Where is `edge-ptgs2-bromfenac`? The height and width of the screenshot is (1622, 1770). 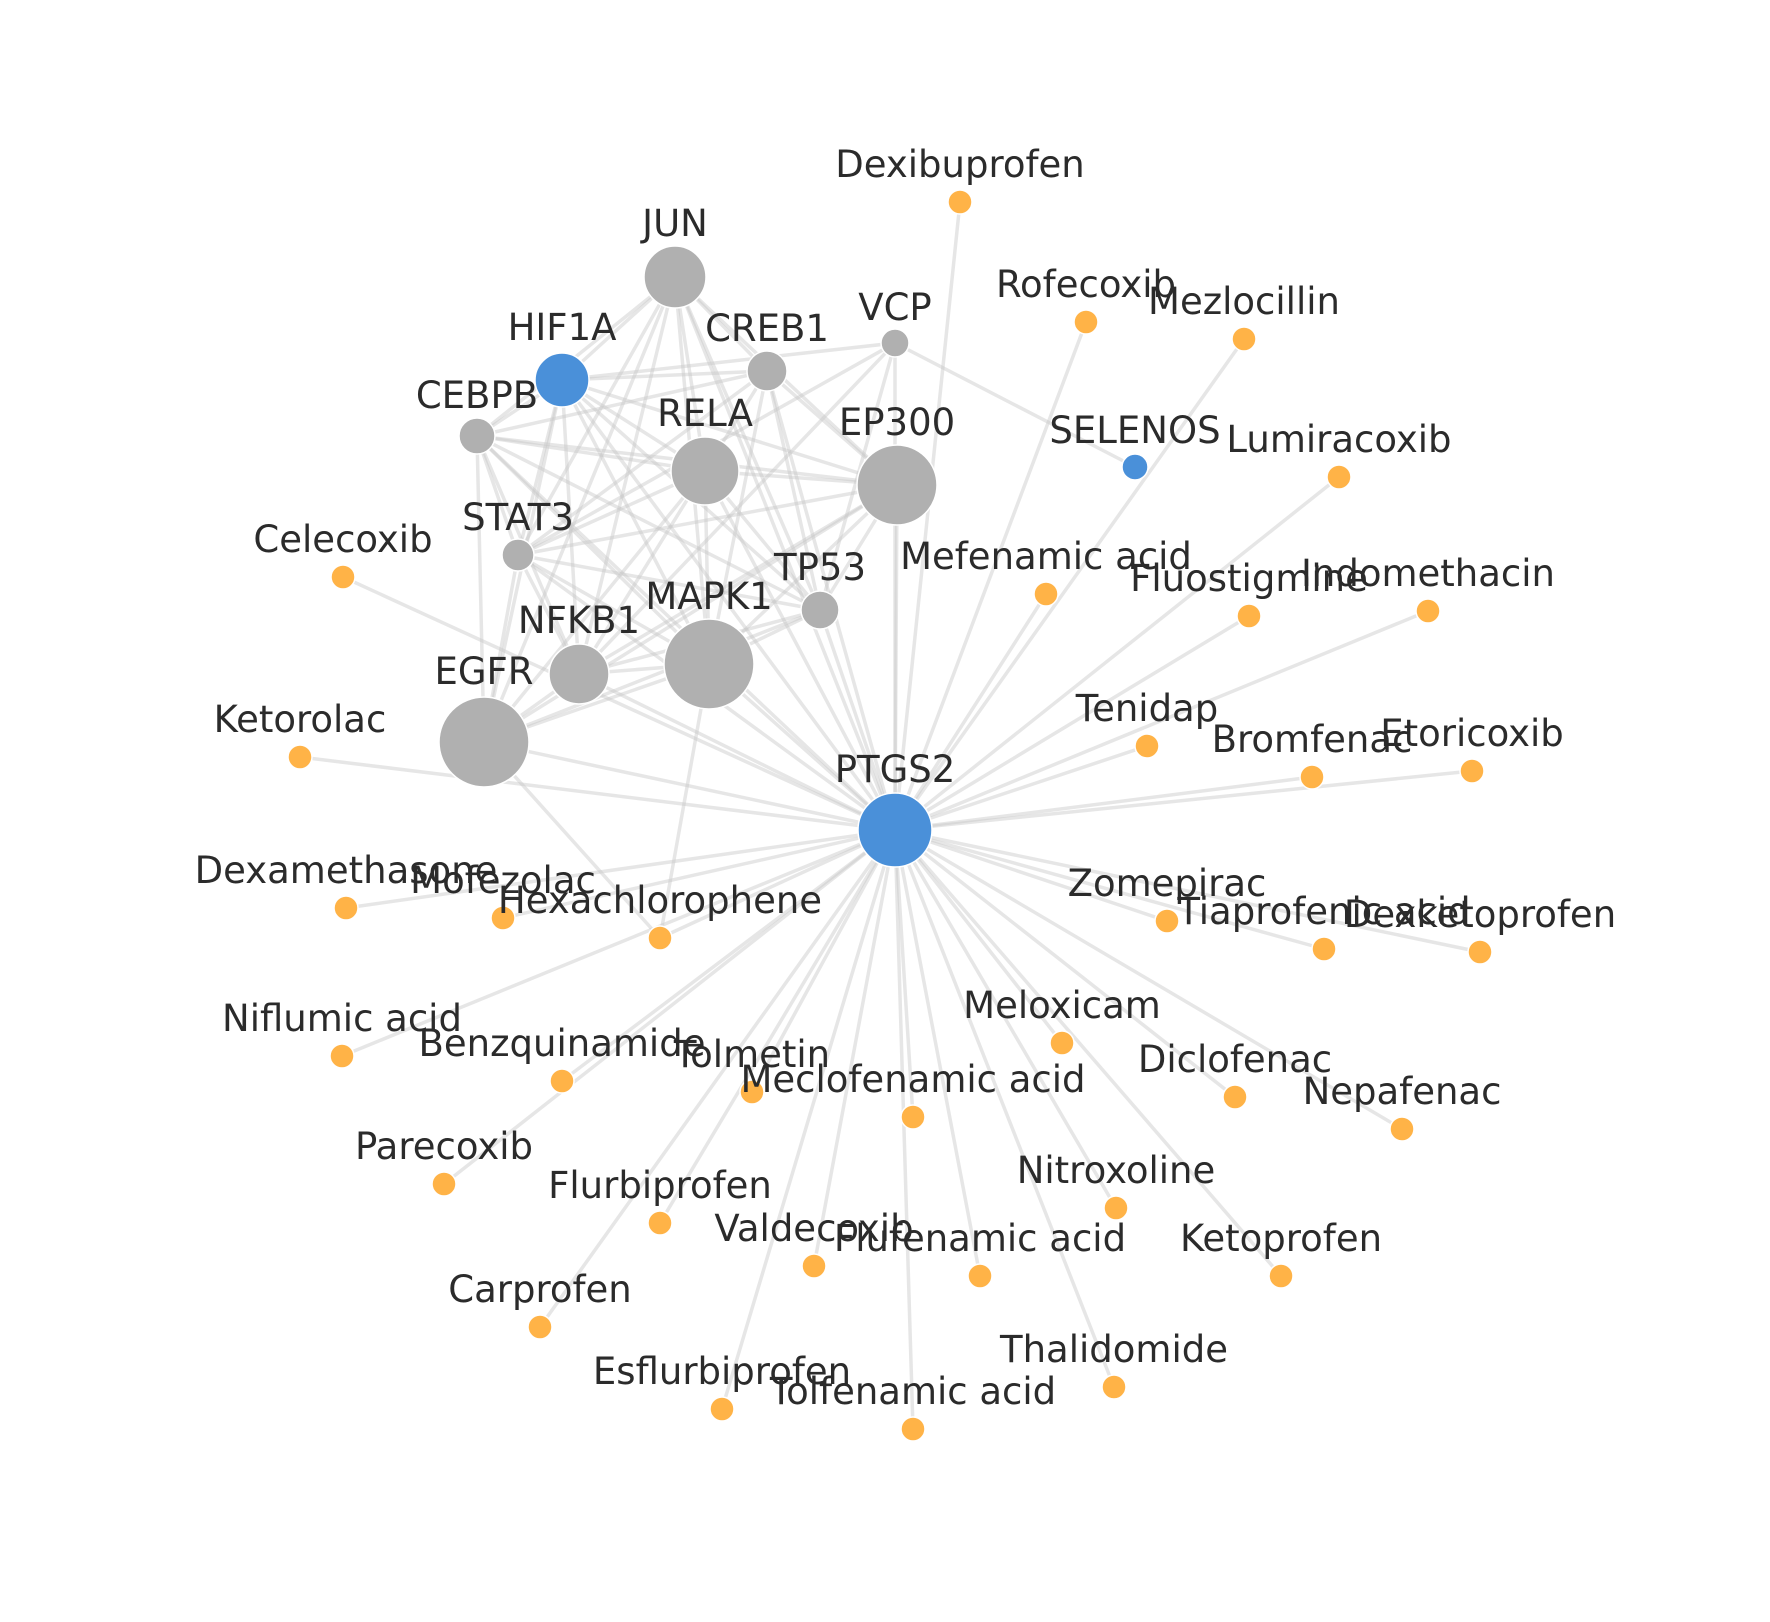 edge-ptgs2-bromfenac is located at coordinates (1103, 803).